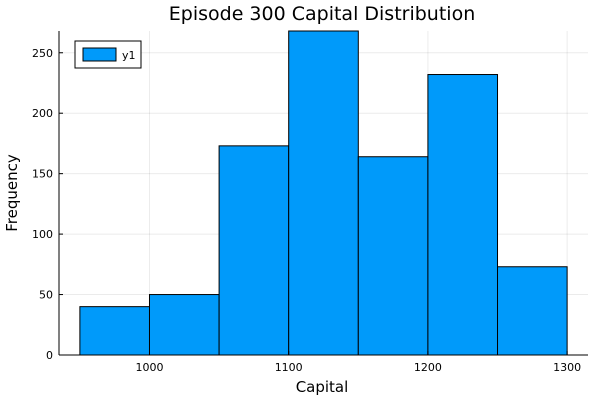 This screenshot has width=600, height=400. I want to click on x-tick-label: 1200, so click(428, 367).